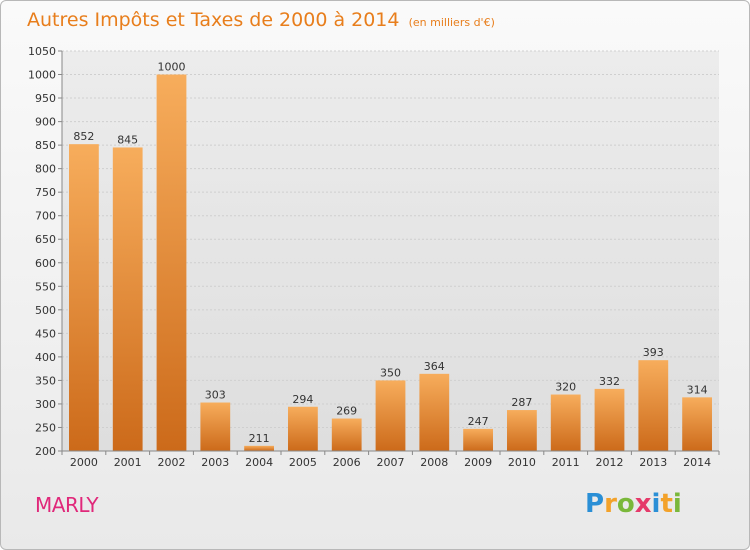 This screenshot has height=550, width=750. Describe the element at coordinates (566, 462) in the screenshot. I see `x-tick-label: 2011` at that location.